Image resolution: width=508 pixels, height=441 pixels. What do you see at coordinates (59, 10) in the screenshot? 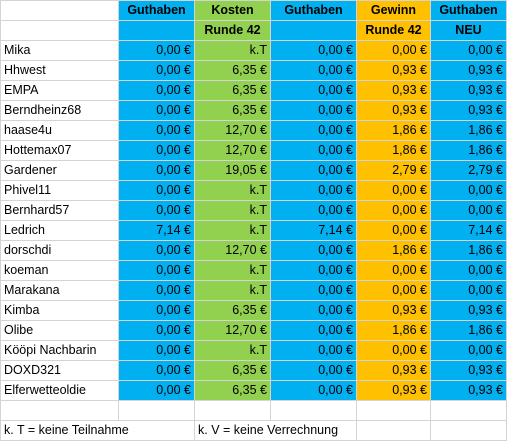
I see `header-cell-name` at bounding box center [59, 10].